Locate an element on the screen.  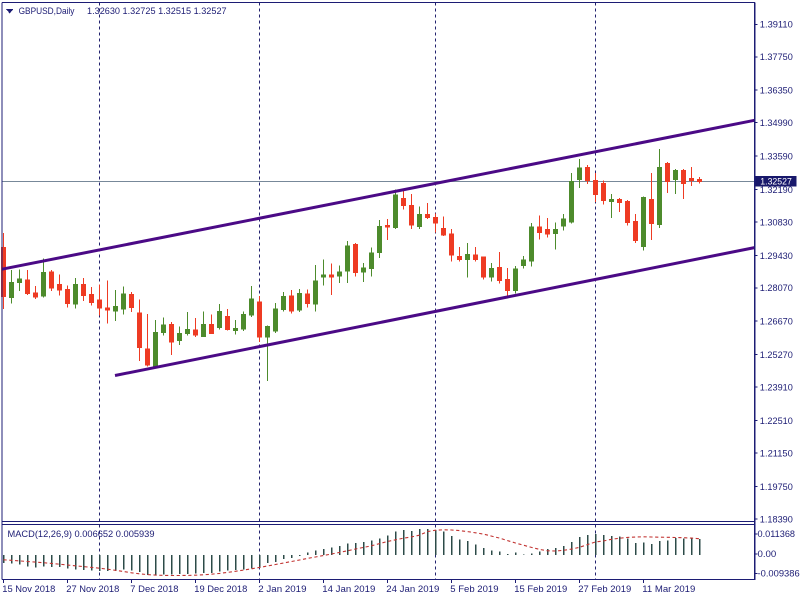
svg-text: 1.30830 is located at coordinates (776, 222).